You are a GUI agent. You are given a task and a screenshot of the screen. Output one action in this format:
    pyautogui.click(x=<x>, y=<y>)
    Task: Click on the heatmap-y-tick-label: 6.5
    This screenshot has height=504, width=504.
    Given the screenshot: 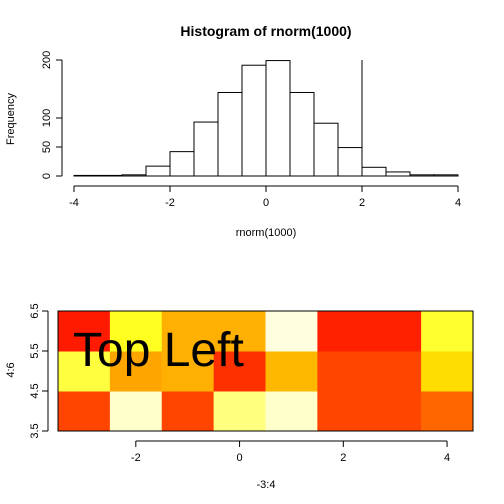 What is the action you would take?
    pyautogui.click(x=35, y=310)
    